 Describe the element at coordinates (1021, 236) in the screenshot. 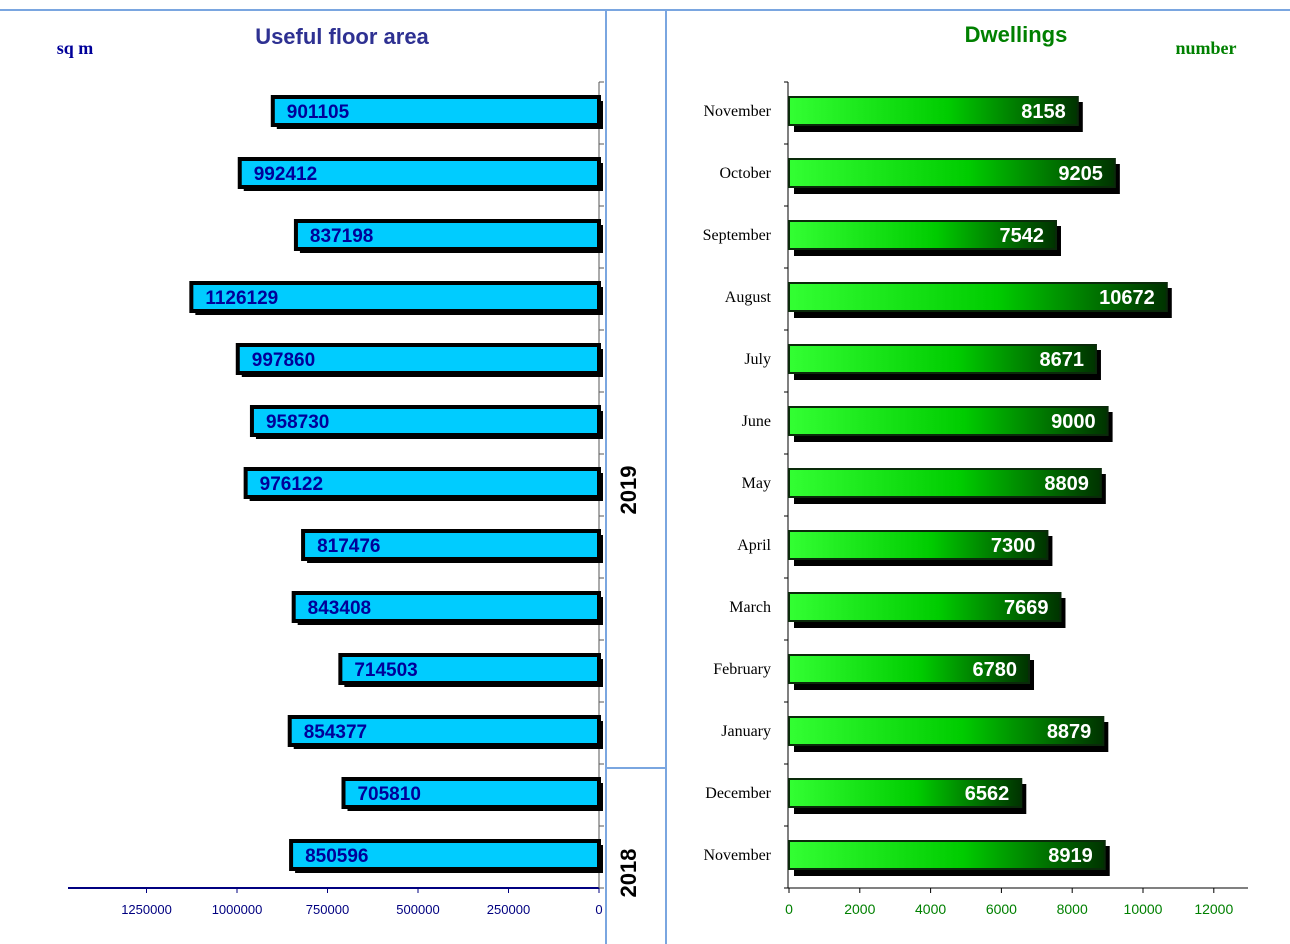

I see `right-bar-value-label: 7542` at that location.